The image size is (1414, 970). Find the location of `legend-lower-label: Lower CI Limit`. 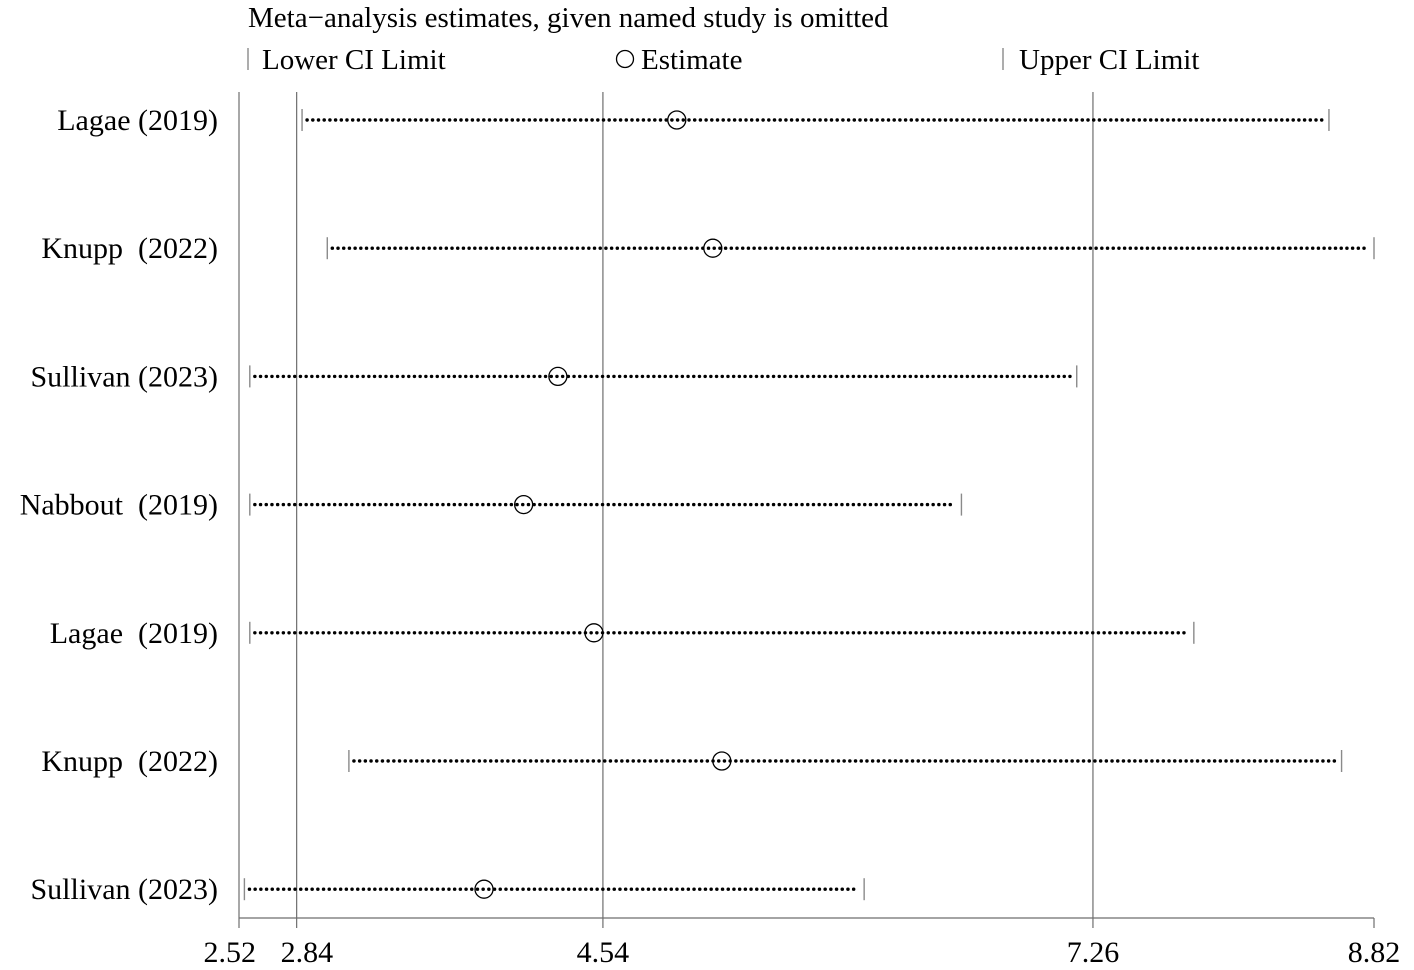

legend-lower-label: Lower CI Limit is located at coordinates (354, 60).